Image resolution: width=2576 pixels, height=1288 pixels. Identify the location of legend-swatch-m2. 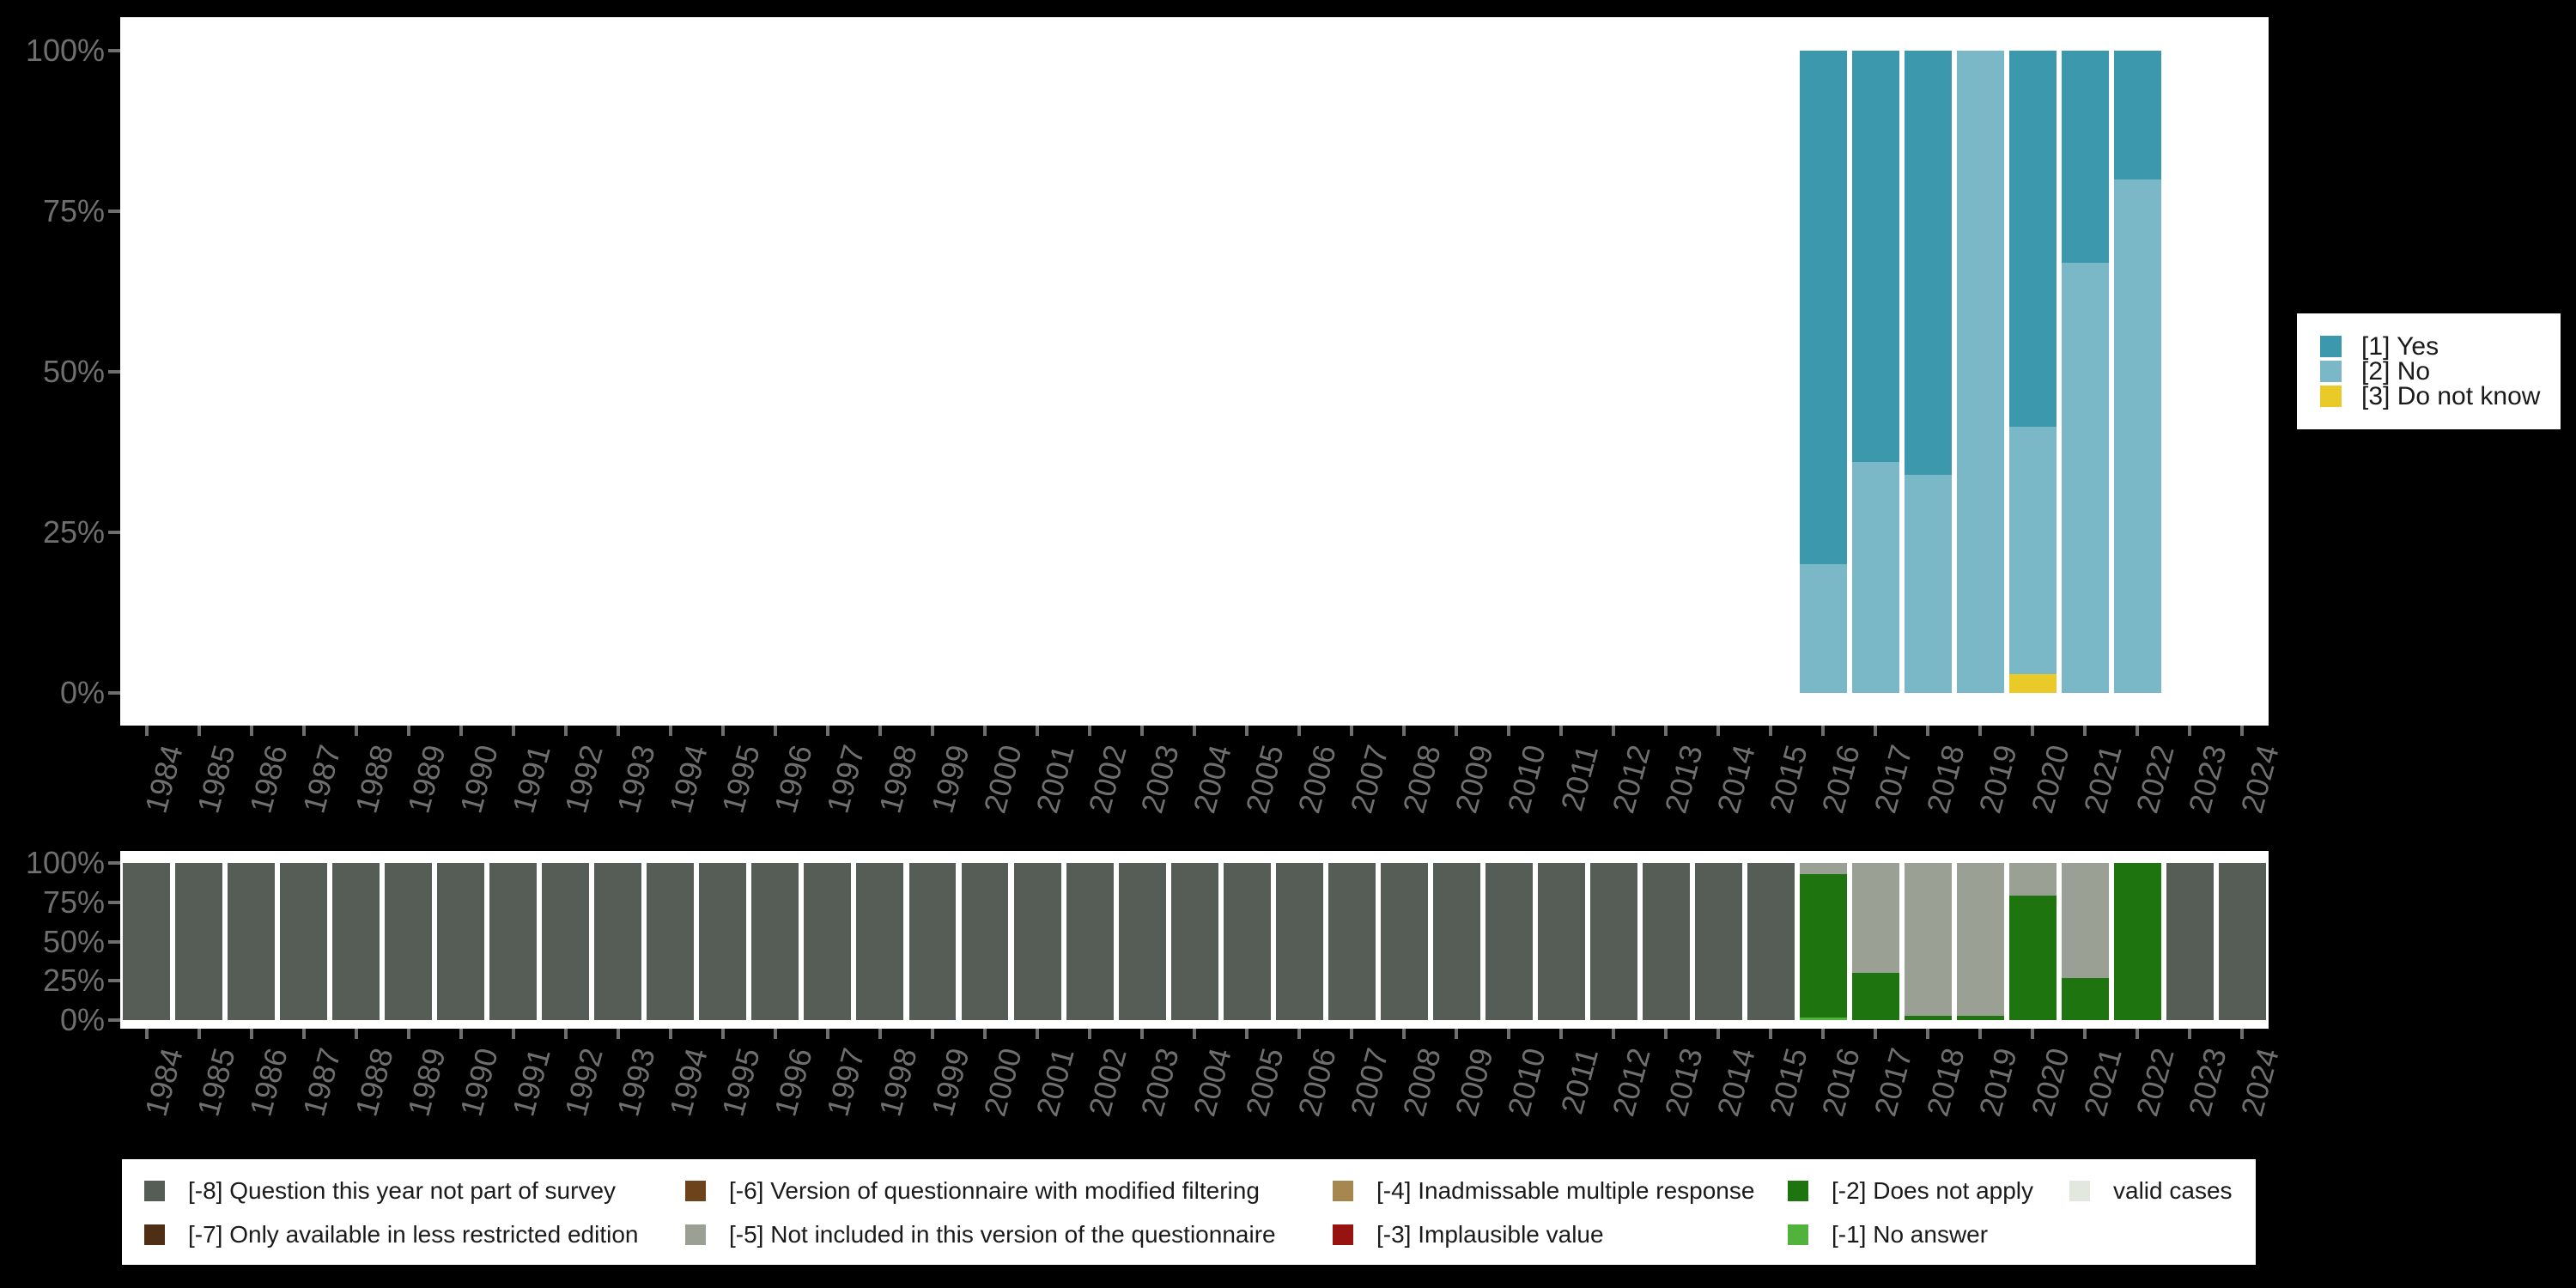
(1798, 1191).